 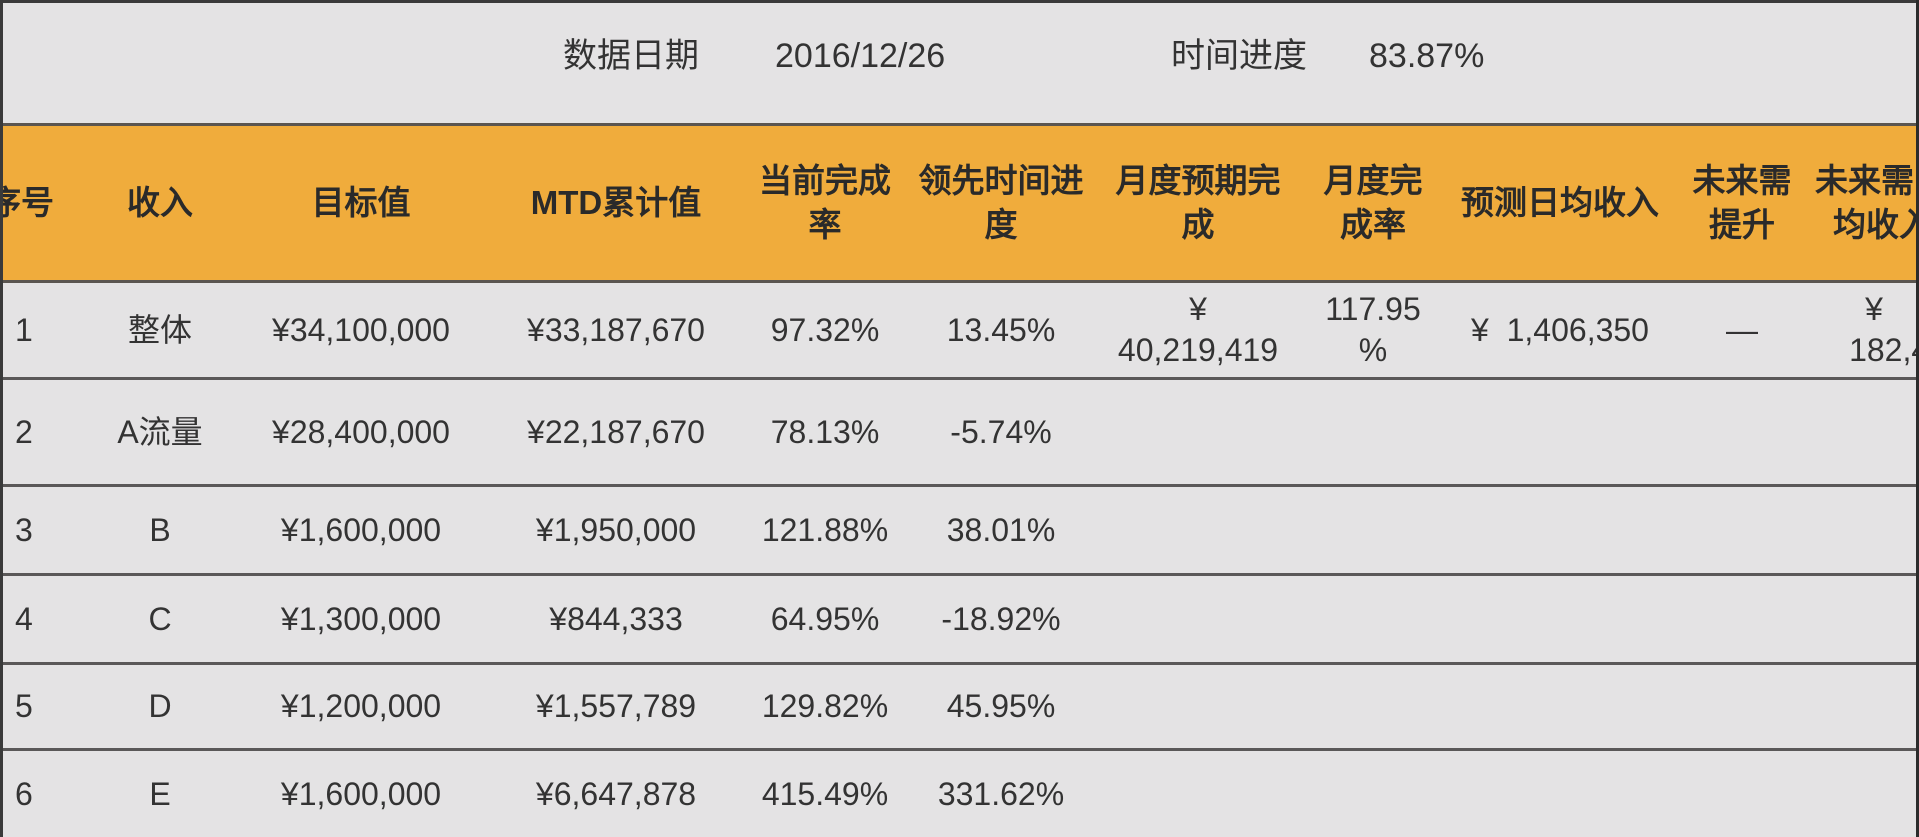 I want to click on cell-income: A流量, so click(x=160, y=431).